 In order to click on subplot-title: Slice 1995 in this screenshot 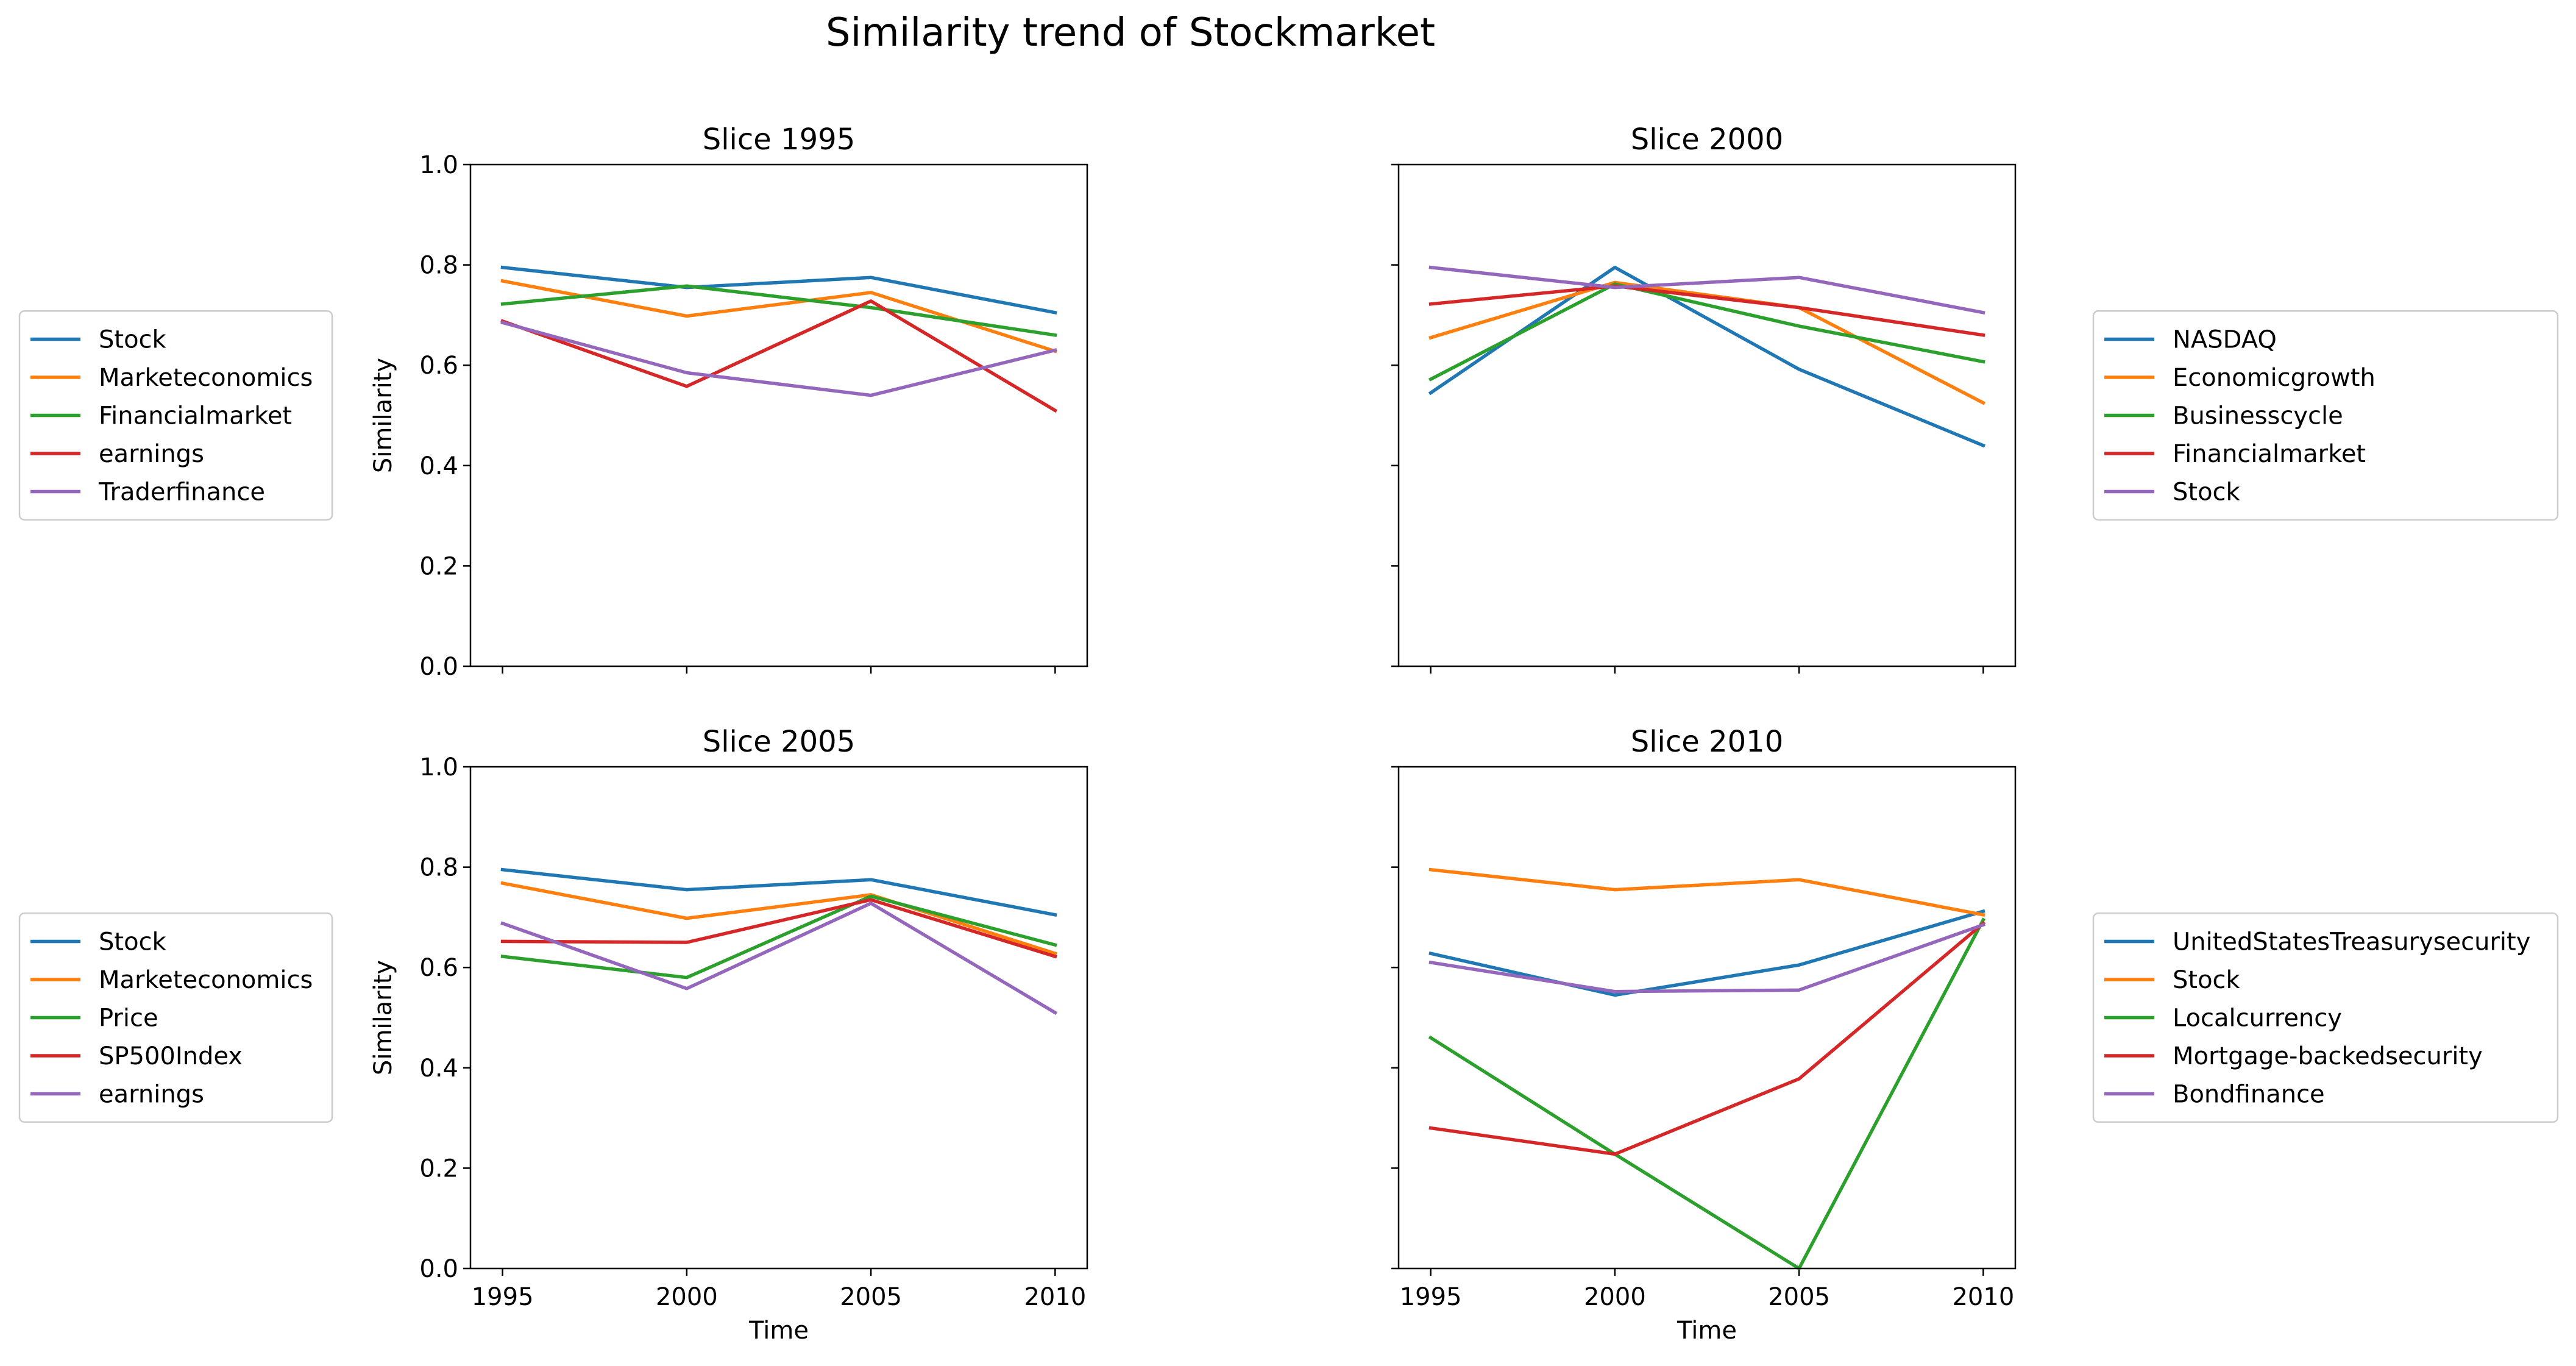, I will do `click(779, 140)`.